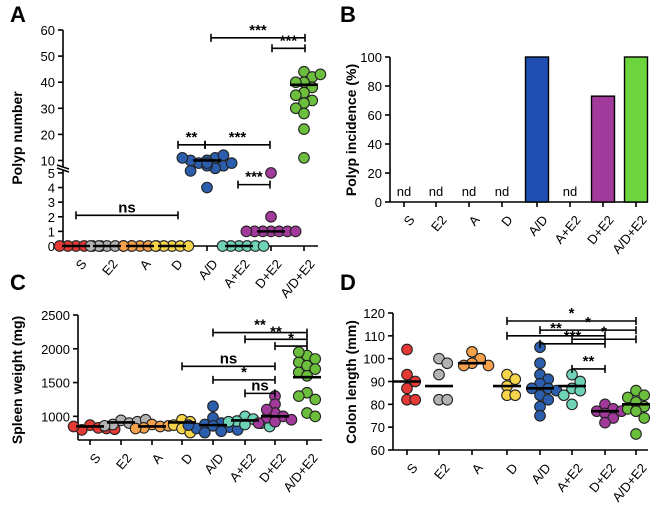 The image size is (653, 506). I want to click on y-tick-label-2: 2, so click(51, 217).